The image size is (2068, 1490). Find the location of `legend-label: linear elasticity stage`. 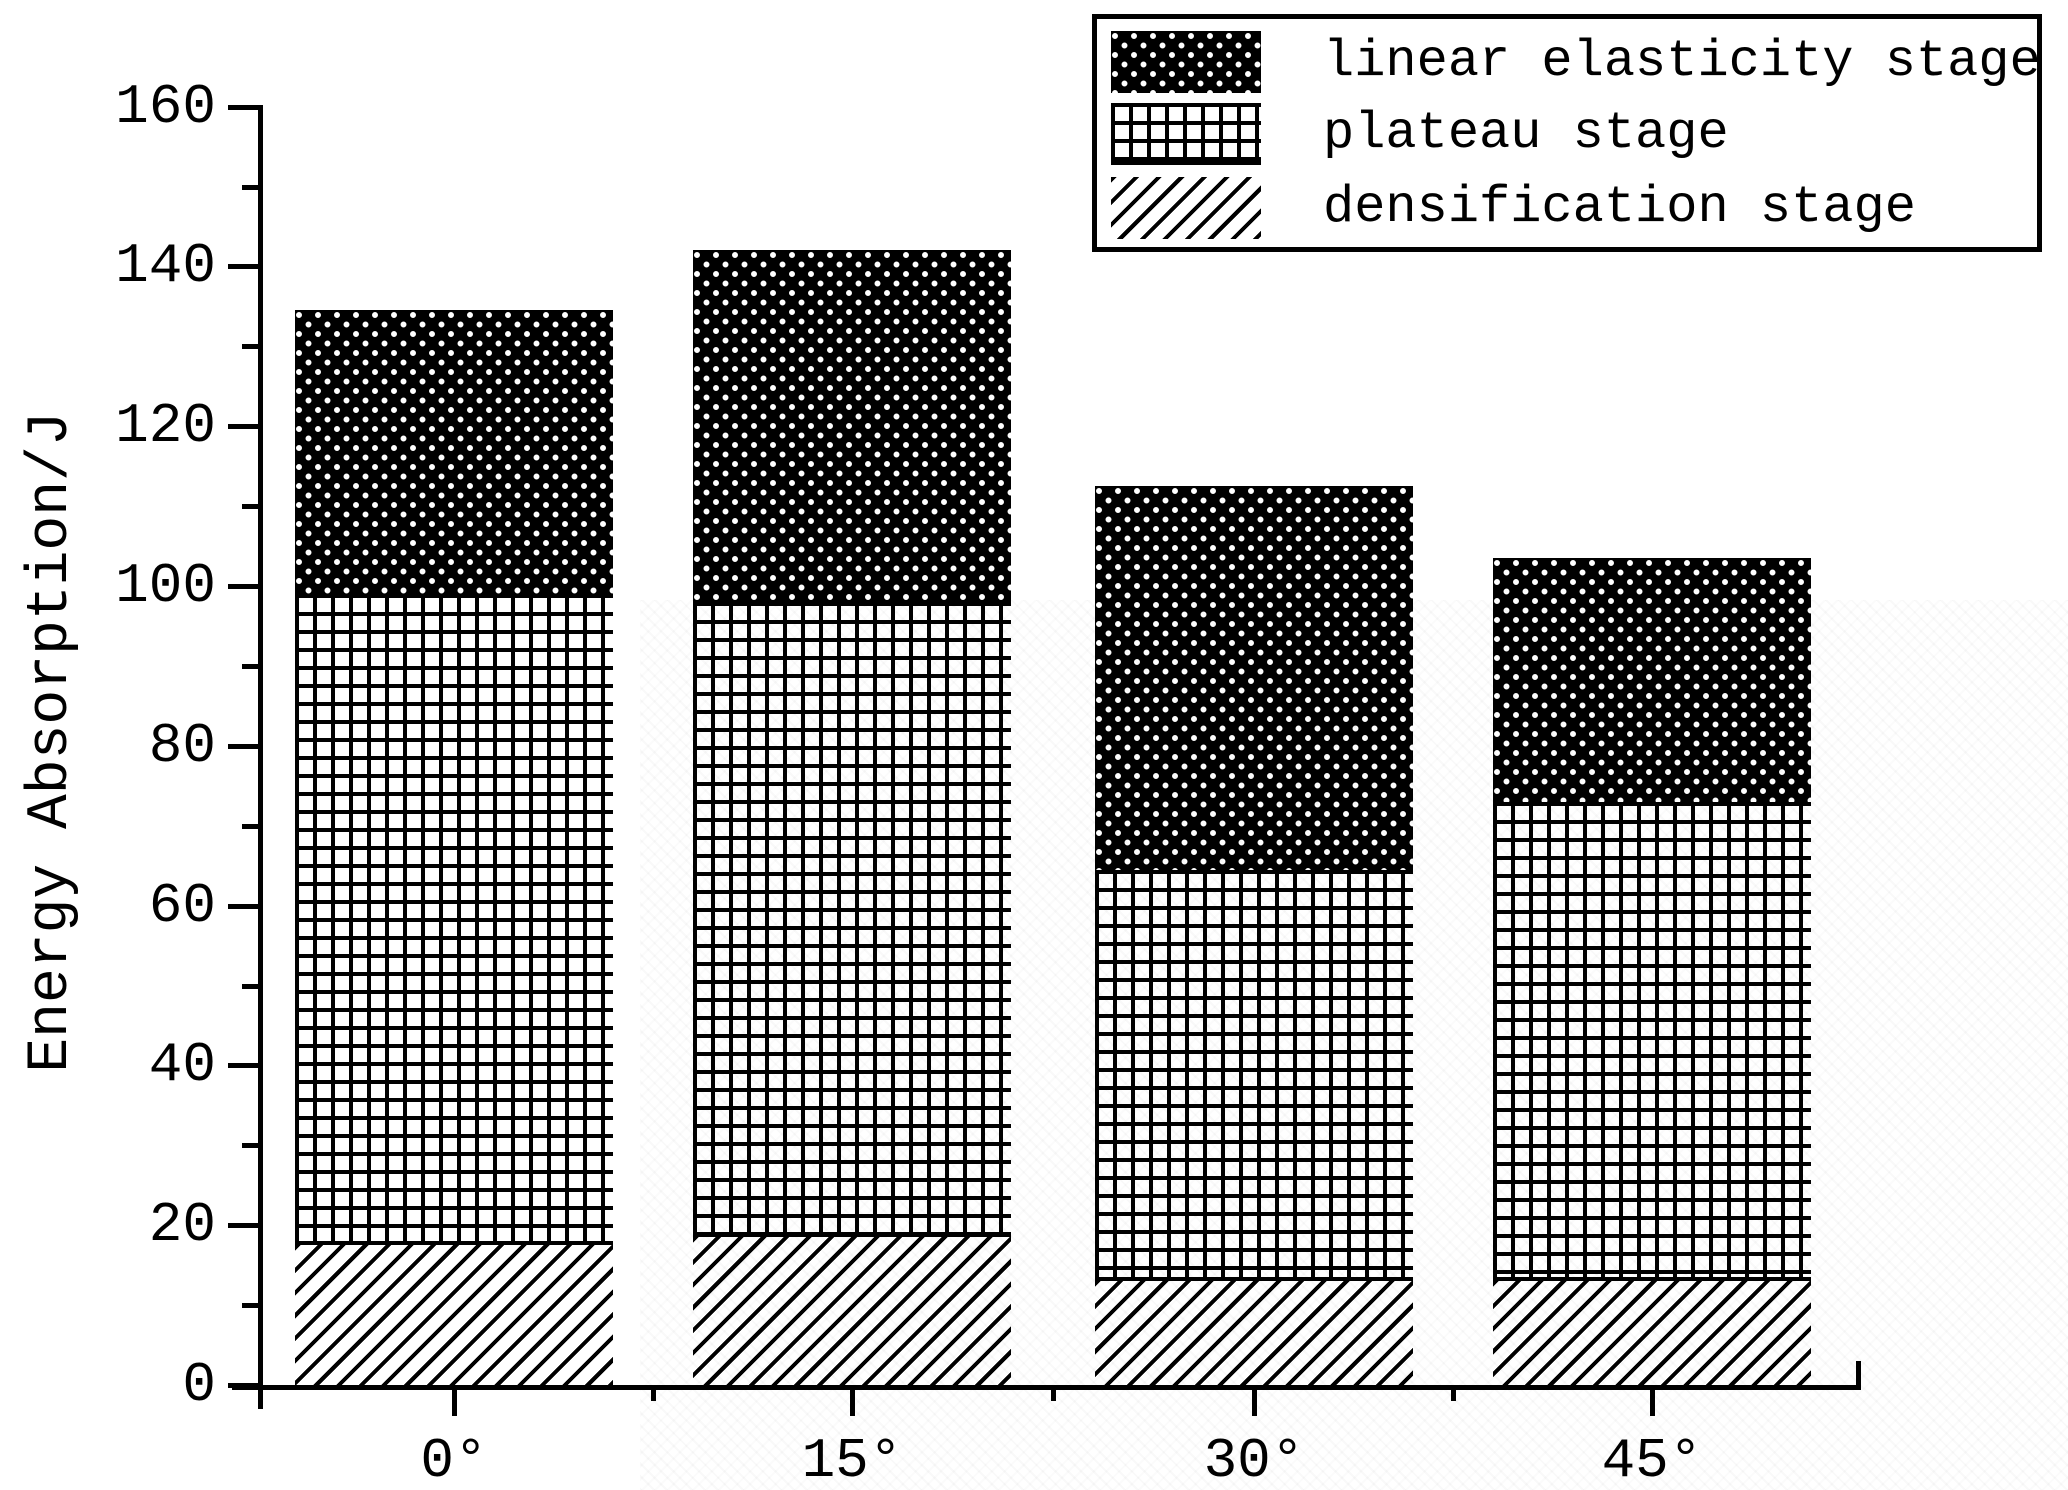

legend-label: linear elasticity stage is located at coordinates (1682, 61).